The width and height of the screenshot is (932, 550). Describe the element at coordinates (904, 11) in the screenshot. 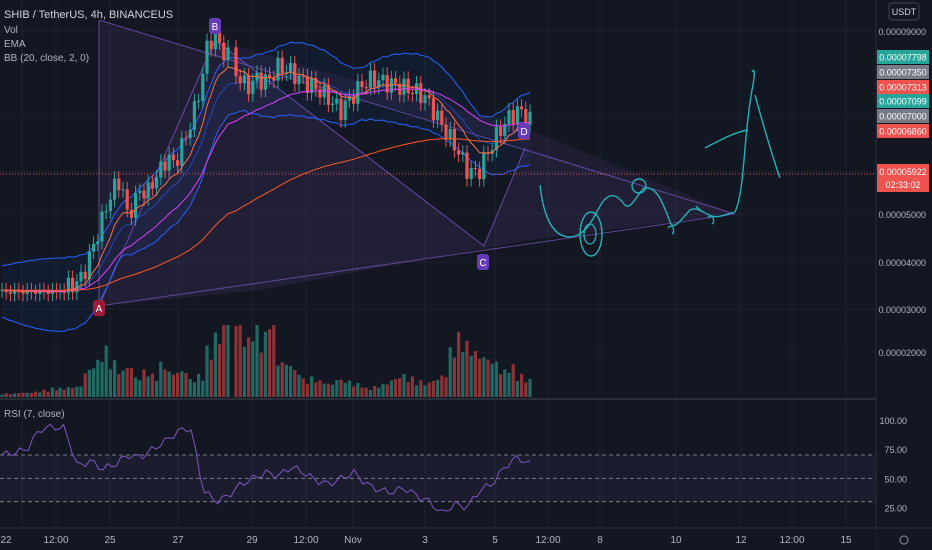

I see `currency-button: USDT` at that location.